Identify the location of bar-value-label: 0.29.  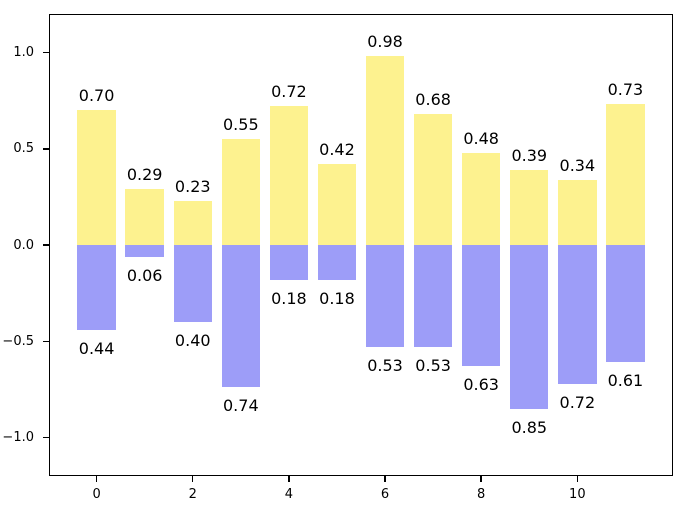
(144, 175).